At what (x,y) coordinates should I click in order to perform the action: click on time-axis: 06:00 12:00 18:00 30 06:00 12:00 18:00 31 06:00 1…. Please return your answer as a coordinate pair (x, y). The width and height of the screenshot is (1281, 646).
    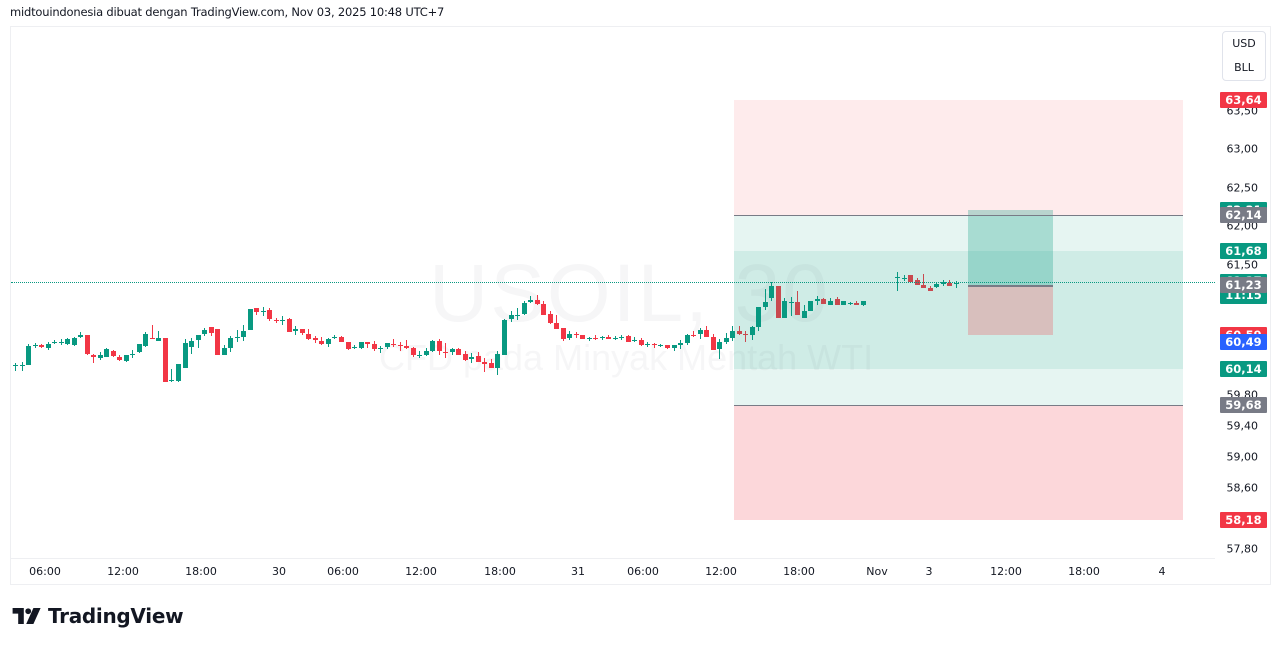
    Looking at the image, I should click on (613, 571).